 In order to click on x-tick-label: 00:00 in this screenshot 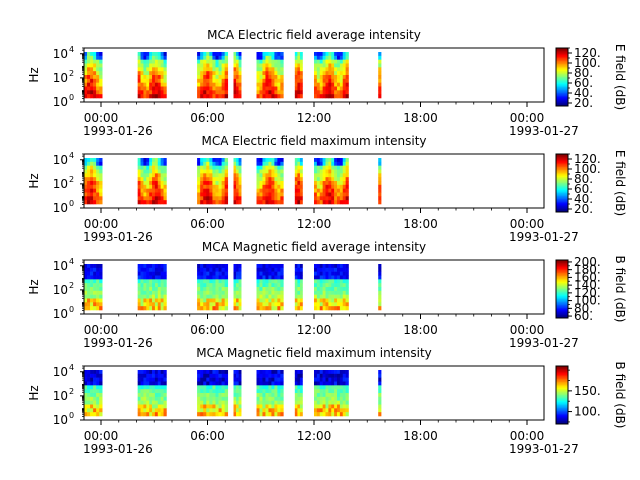, I will do `click(101, 118)`.